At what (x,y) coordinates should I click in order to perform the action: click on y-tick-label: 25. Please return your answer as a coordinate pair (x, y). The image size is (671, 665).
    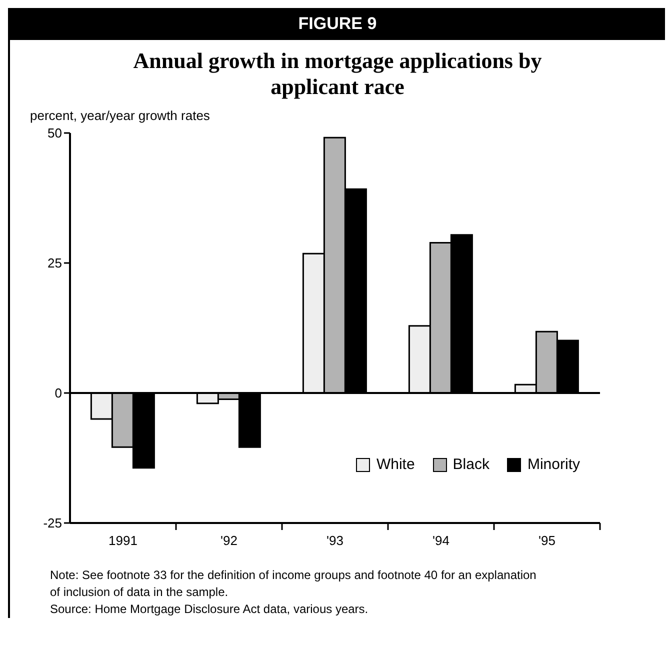
    Looking at the image, I should click on (55, 263).